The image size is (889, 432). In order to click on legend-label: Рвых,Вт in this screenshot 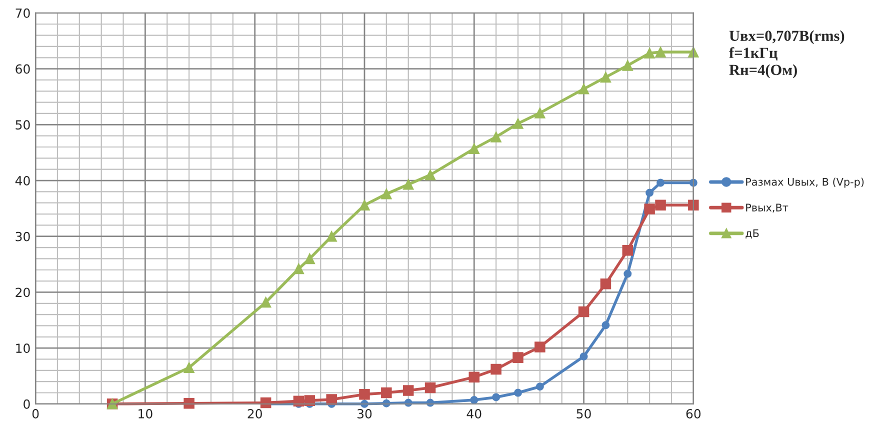, I will do `click(767, 208)`.